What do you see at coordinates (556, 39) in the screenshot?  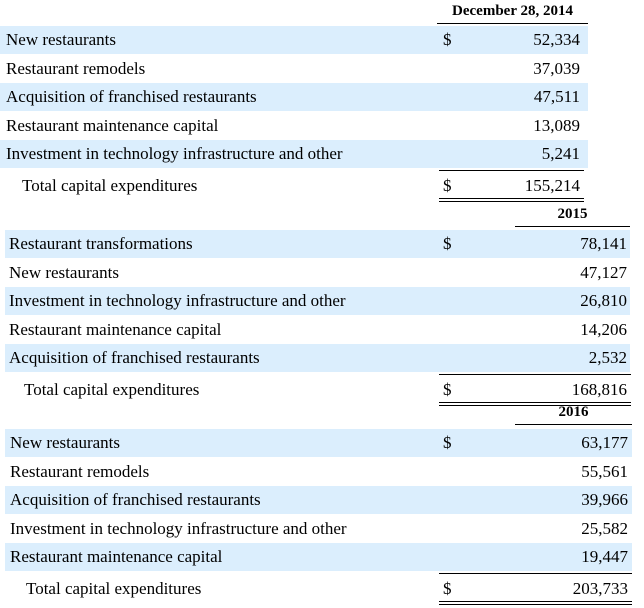 I see `row-value: 52,334` at bounding box center [556, 39].